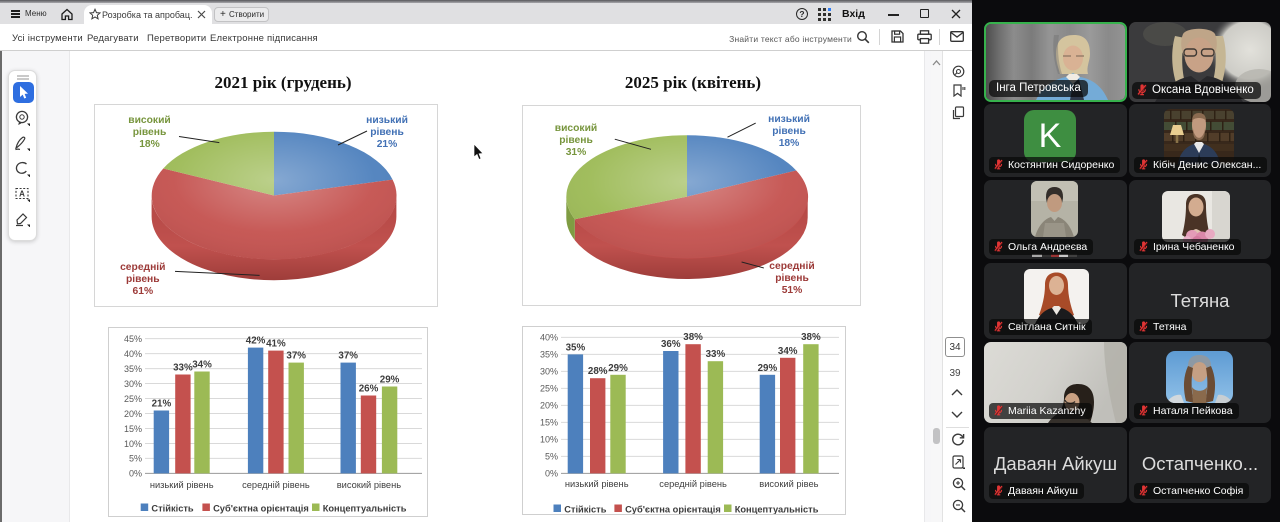  I want to click on svg-text: 36%, so click(671, 344).